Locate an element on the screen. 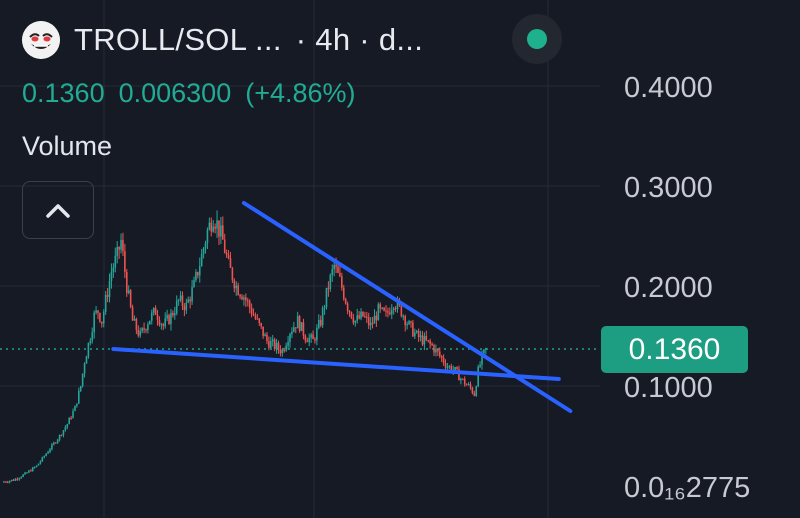  troll-face-icon is located at coordinates (41, 40).